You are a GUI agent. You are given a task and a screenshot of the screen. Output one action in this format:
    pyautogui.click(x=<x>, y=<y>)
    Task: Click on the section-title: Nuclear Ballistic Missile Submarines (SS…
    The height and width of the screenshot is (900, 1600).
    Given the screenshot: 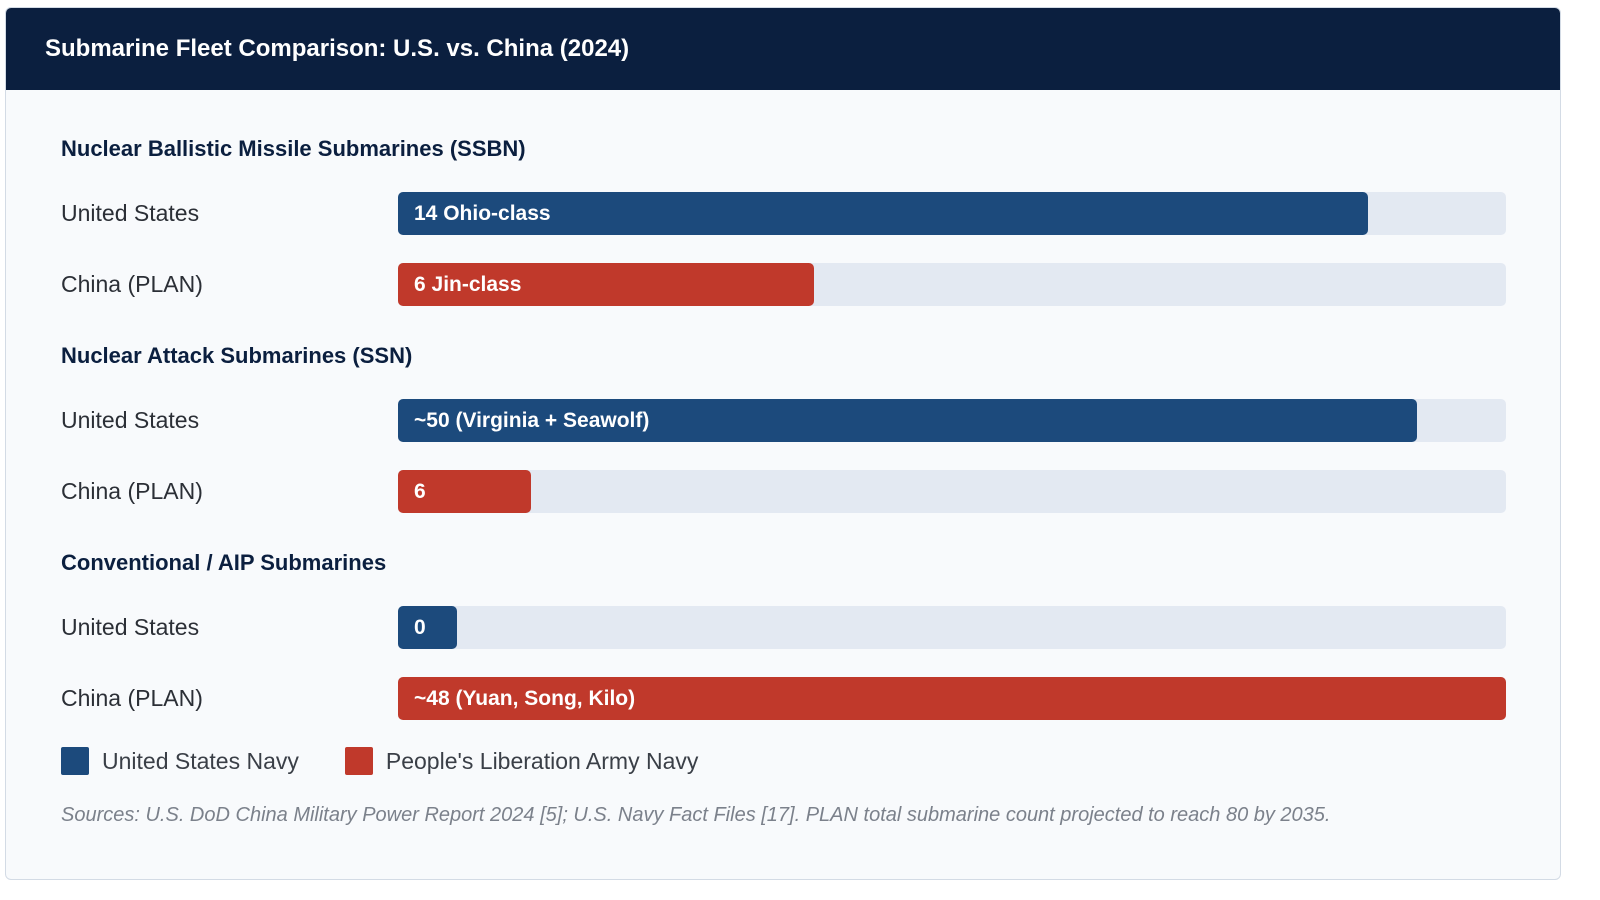 What is the action you would take?
    pyautogui.click(x=293, y=148)
    